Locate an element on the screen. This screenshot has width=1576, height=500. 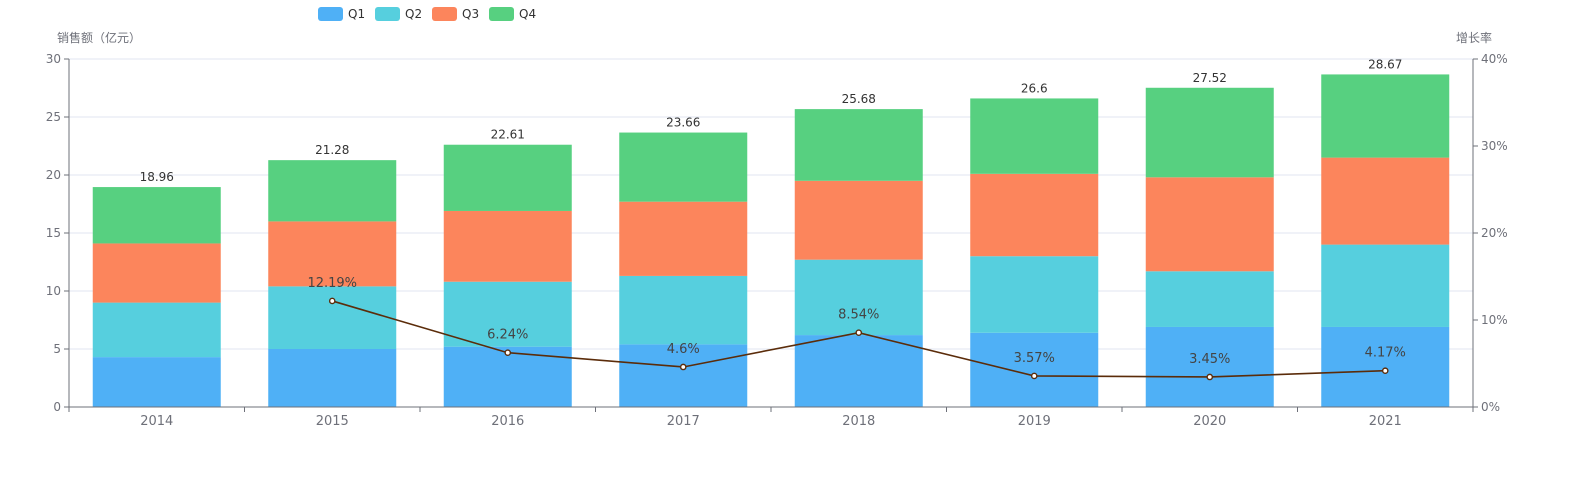
bar-q1-2017 is located at coordinates (683, 375).